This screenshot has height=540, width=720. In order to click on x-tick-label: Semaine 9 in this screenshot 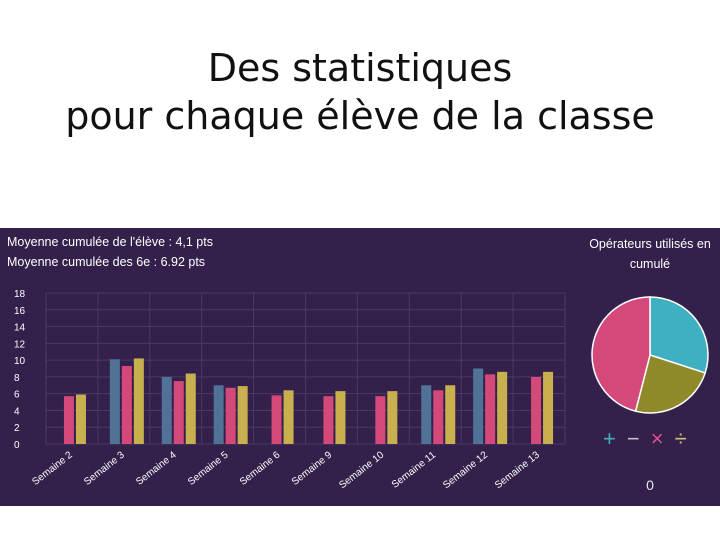, I will do `click(312, 468)`.